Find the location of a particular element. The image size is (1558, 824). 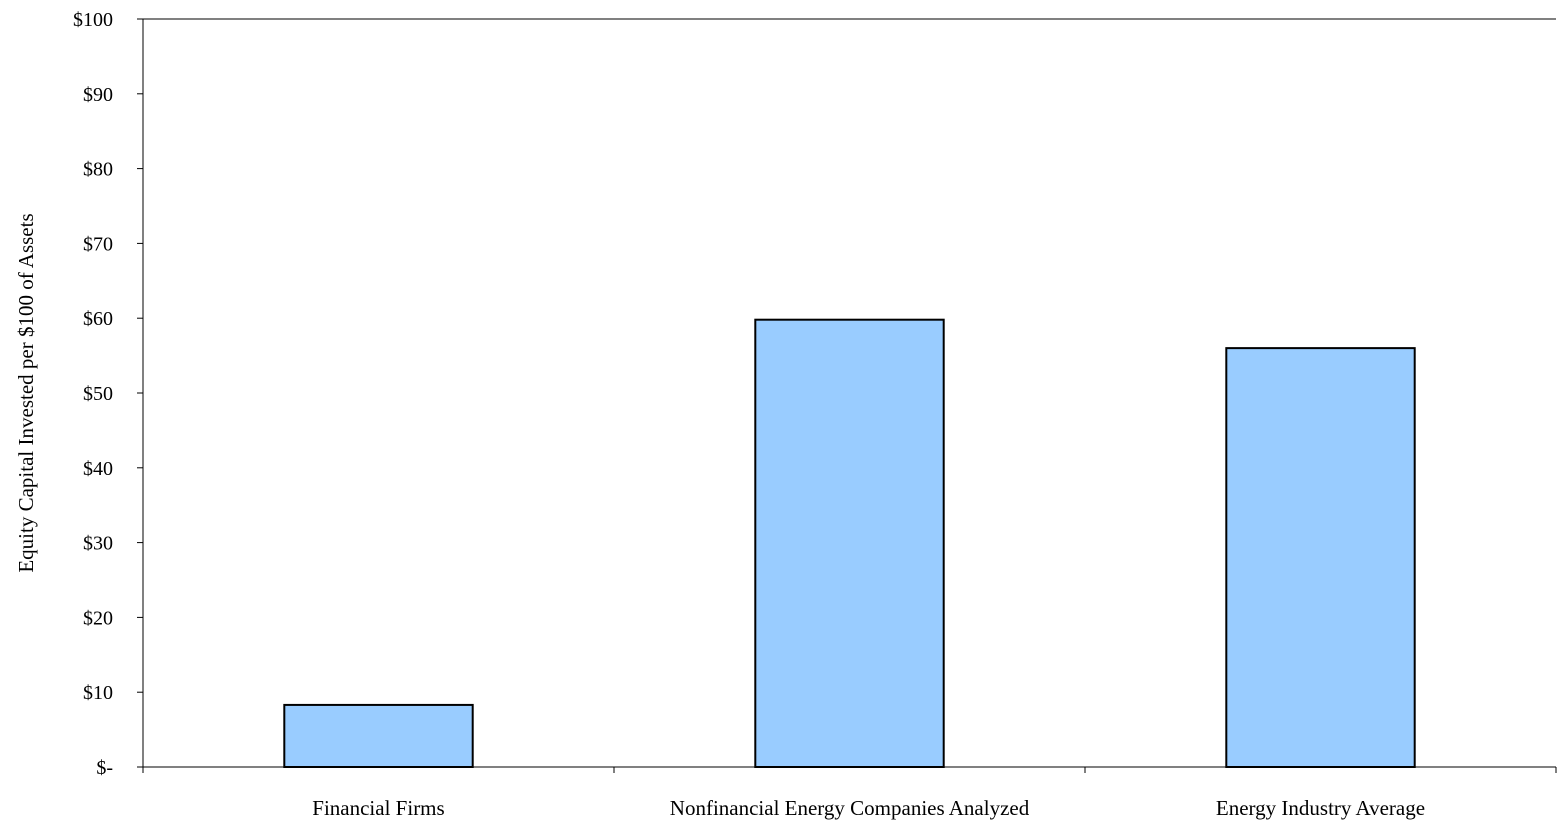

y-tick-label: $80 is located at coordinates (98, 170).